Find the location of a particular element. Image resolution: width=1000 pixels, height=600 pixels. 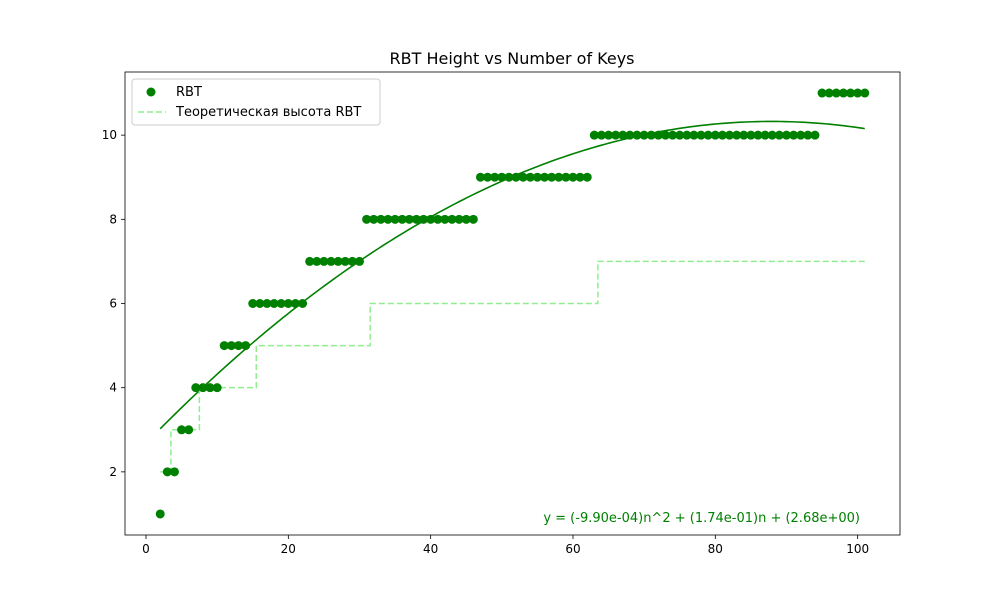

legend: RBT Теоретическая высота RBT is located at coordinates (256, 102).